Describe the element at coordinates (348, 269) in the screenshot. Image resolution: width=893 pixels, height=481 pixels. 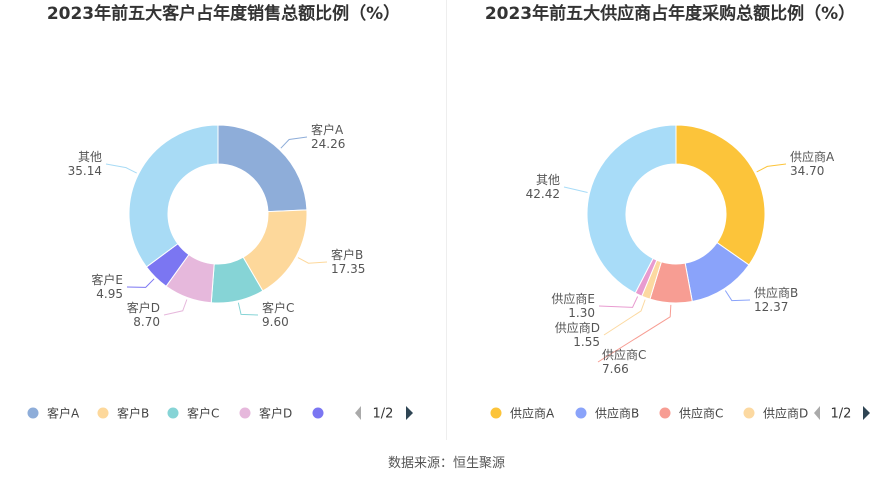
I see `slice-value-label: 17.35` at that location.